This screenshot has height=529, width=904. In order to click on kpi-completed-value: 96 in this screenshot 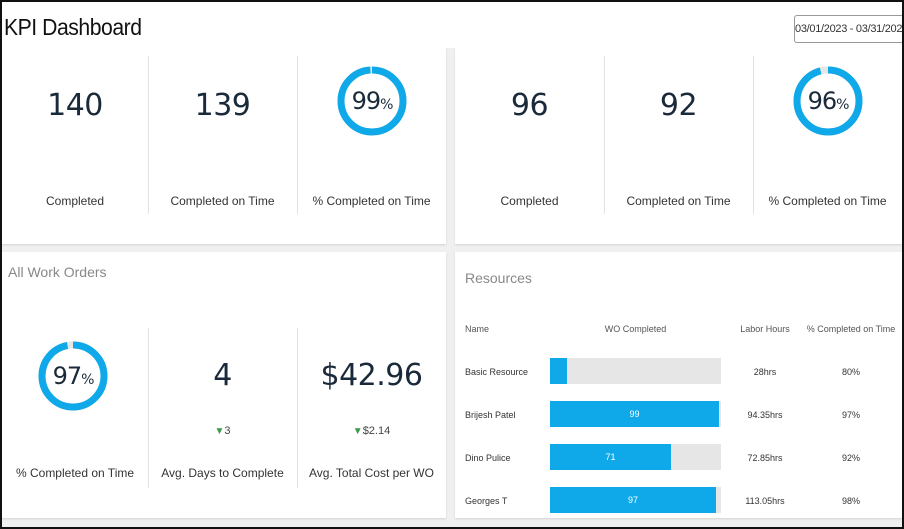, I will do `click(529, 105)`.